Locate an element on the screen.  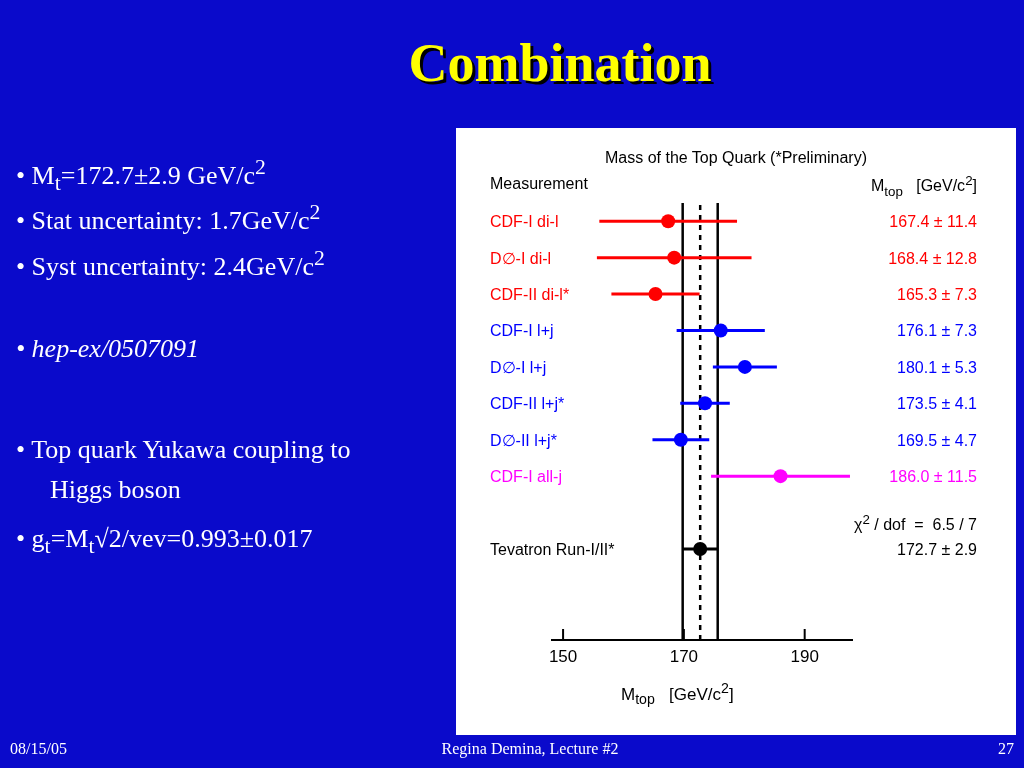
text: 27 is located at coordinates (1006, 749).